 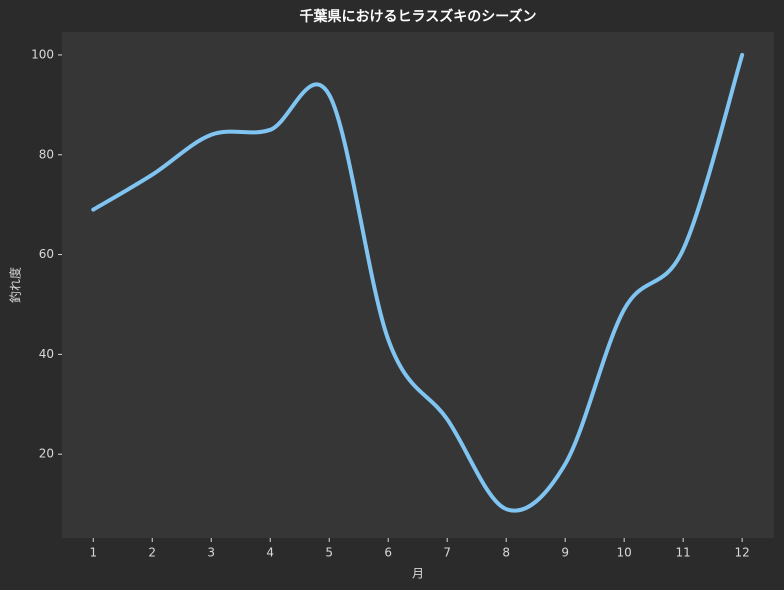 I want to click on x-tick-label: 5, so click(x=329, y=553).